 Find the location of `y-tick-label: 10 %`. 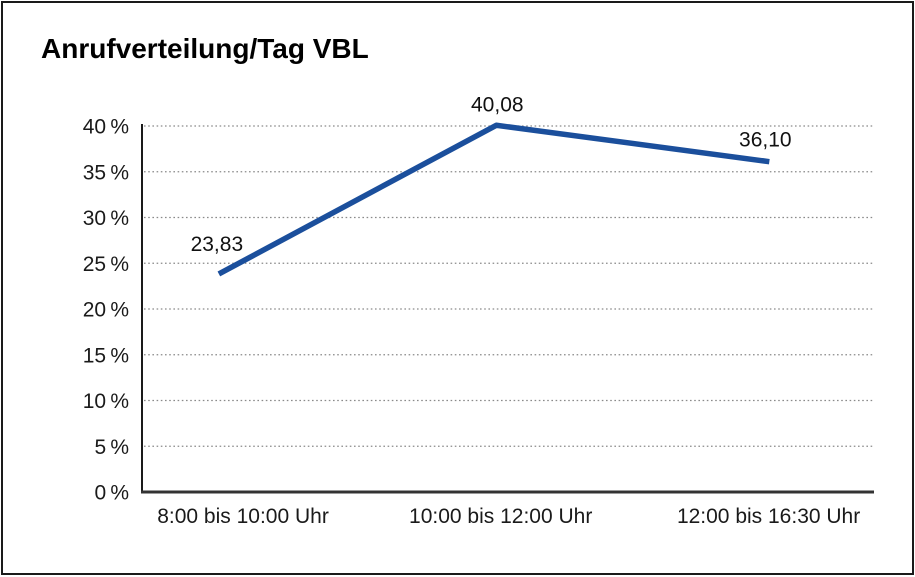

y-tick-label: 10 % is located at coordinates (106, 401).